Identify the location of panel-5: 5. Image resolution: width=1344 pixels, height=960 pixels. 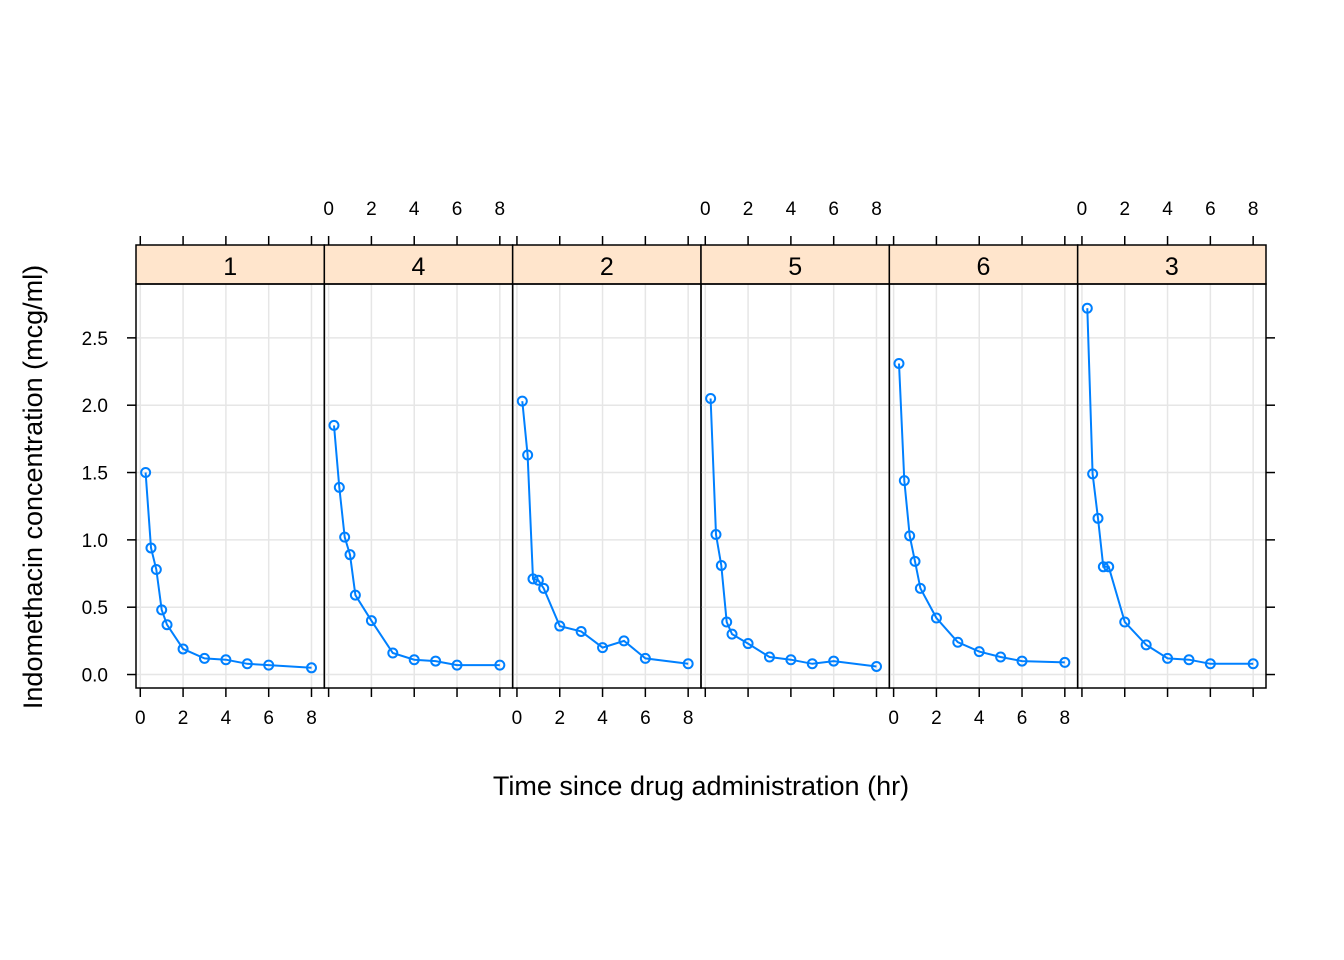
(795, 466).